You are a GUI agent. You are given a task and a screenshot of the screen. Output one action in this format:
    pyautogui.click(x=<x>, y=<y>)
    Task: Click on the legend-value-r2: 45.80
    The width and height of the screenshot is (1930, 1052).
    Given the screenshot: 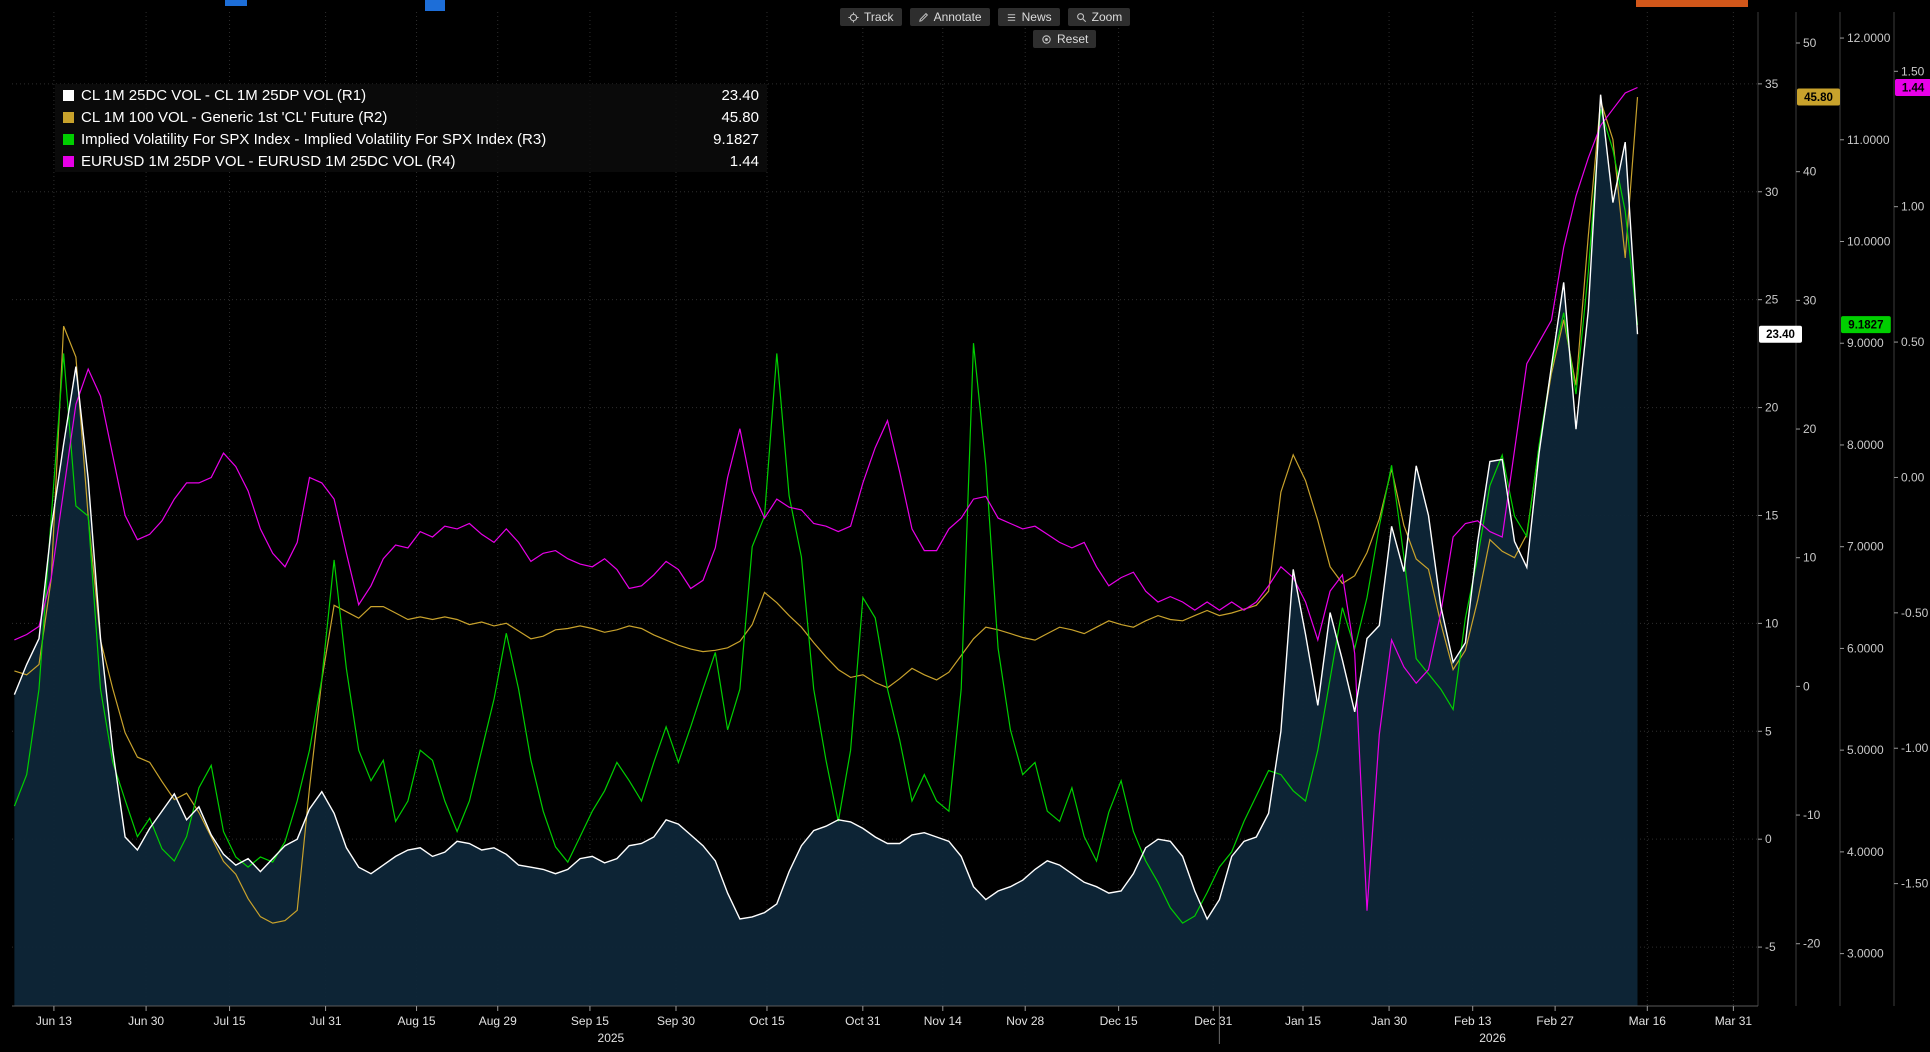 What is the action you would take?
    pyautogui.click(x=740, y=117)
    